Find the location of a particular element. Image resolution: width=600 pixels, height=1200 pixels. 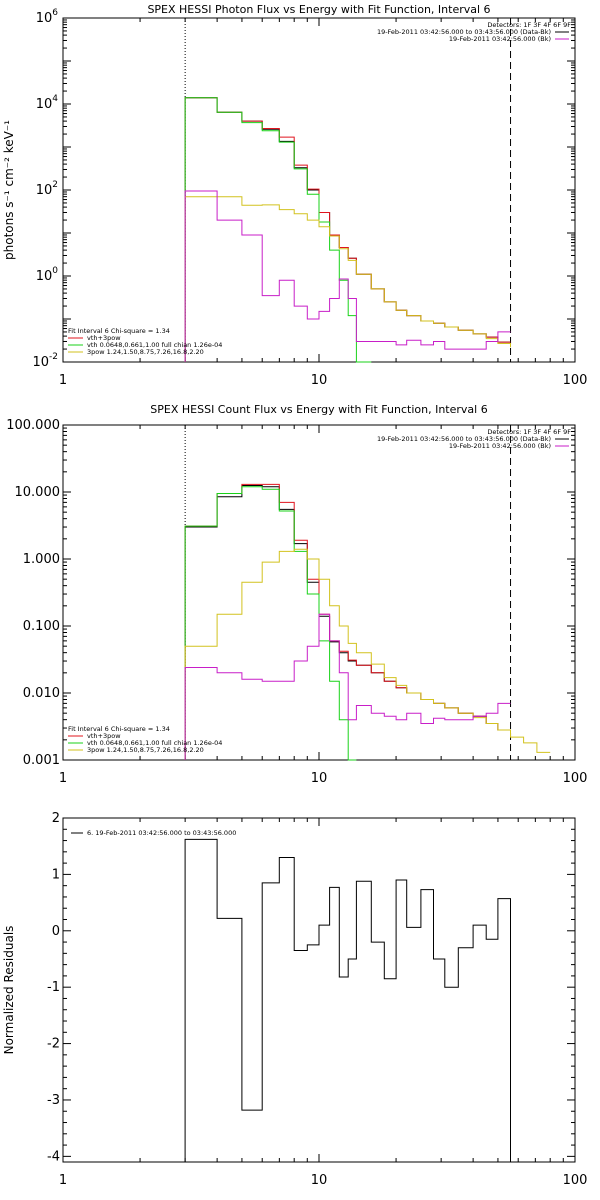

y-tick-label: 1 is located at coordinates (56, 874).